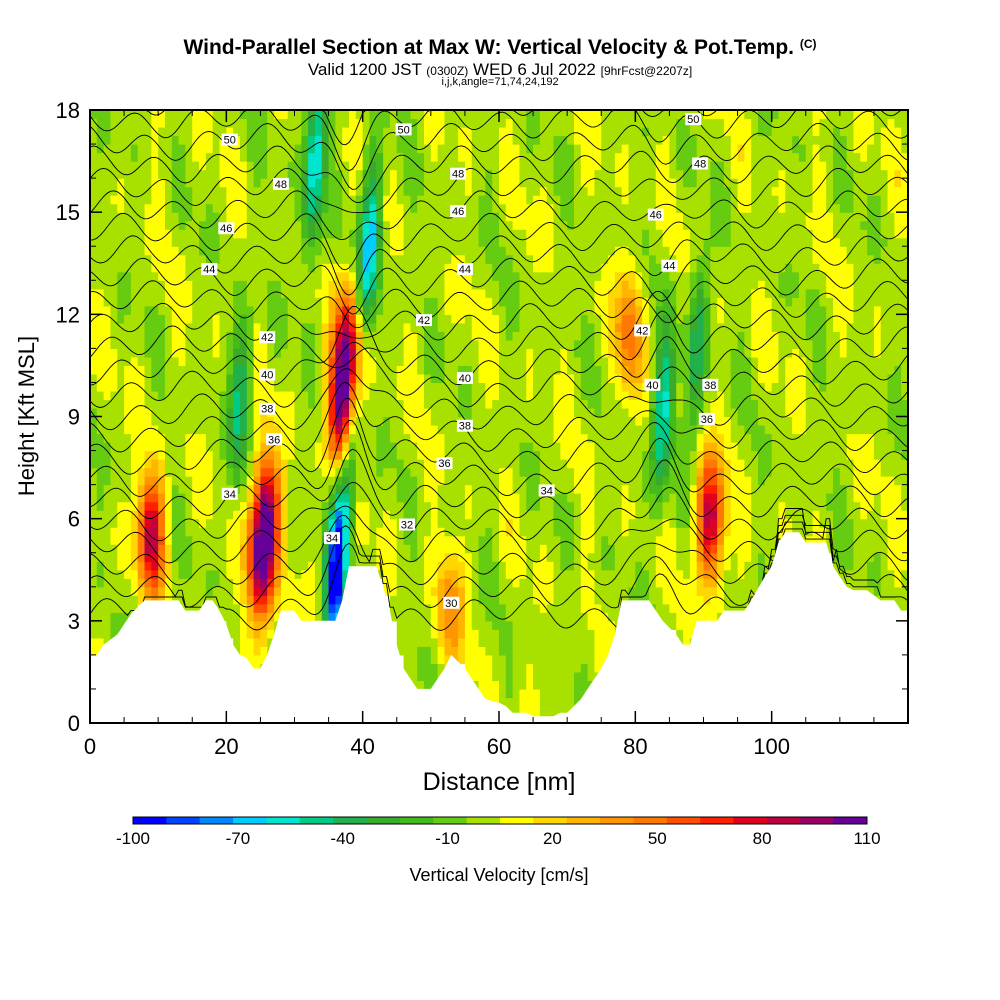 The image size is (1000, 1000). I want to click on x-axis-label: Distance [nm], so click(499, 782).